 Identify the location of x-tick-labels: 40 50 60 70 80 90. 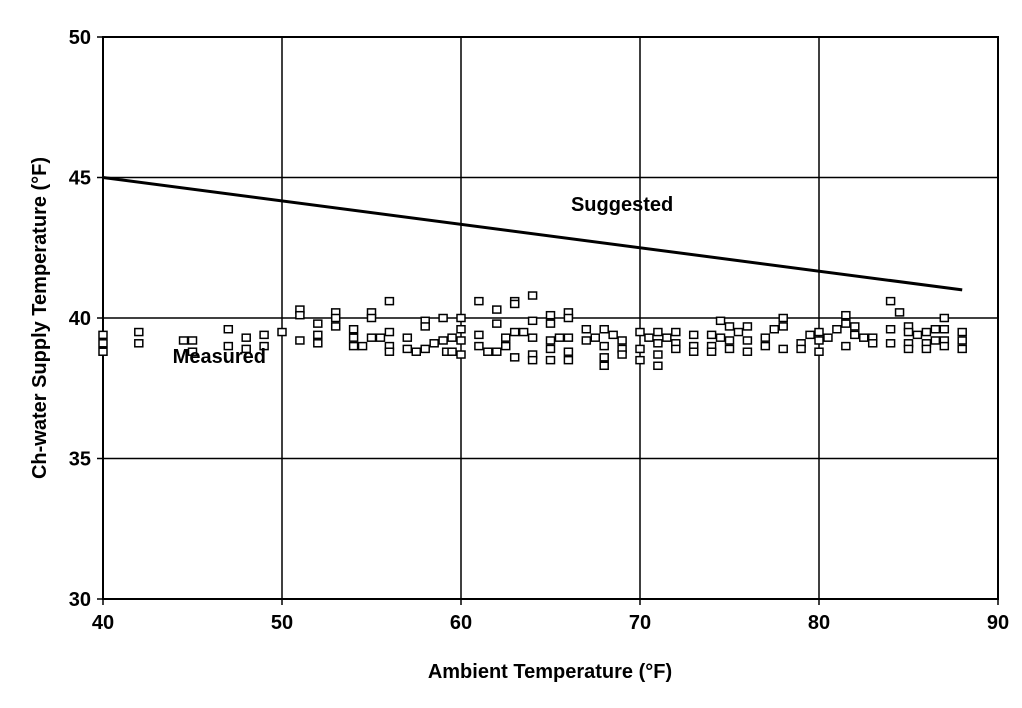
(550, 616).